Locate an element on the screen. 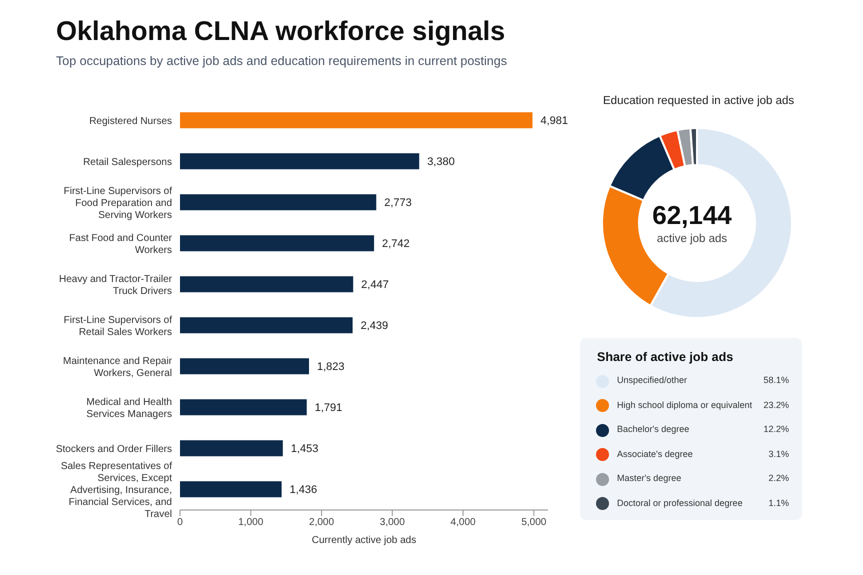  data-label: 1,436 is located at coordinates (304, 490).